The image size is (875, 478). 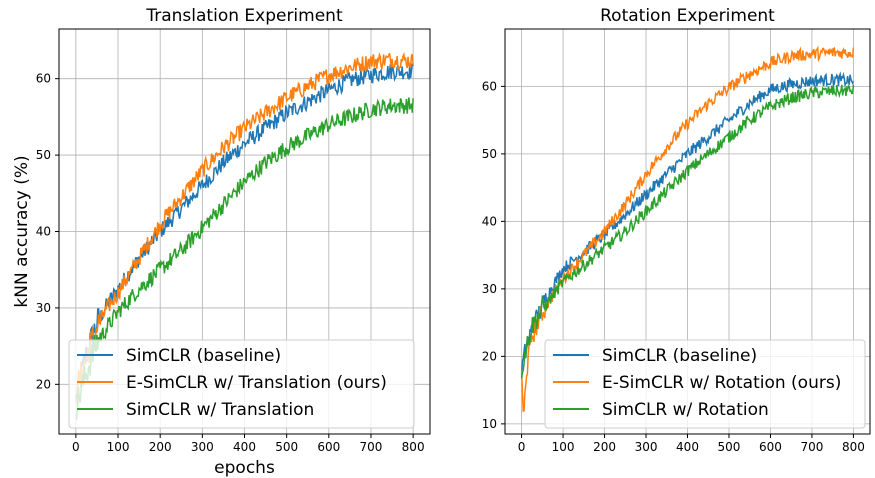 What do you see at coordinates (244, 16) in the screenshot?
I see `chart-title: Translation Experiment` at bounding box center [244, 16].